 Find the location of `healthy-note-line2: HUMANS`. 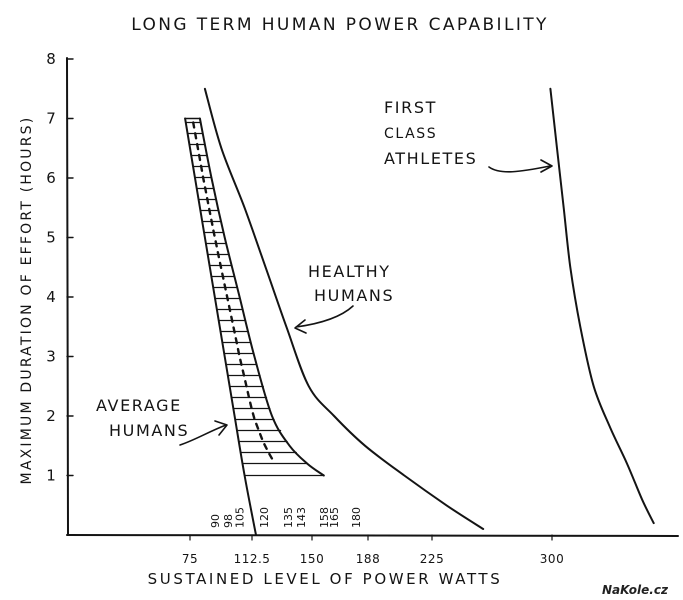

healthy-note-line2: HUMANS is located at coordinates (354, 295).